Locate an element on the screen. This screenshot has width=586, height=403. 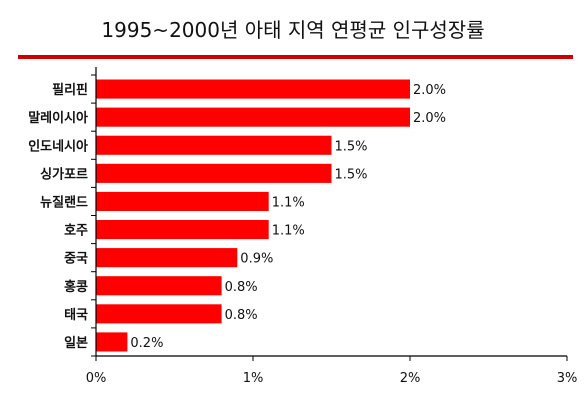
category-label: 말레이시아 is located at coordinates (58, 118).